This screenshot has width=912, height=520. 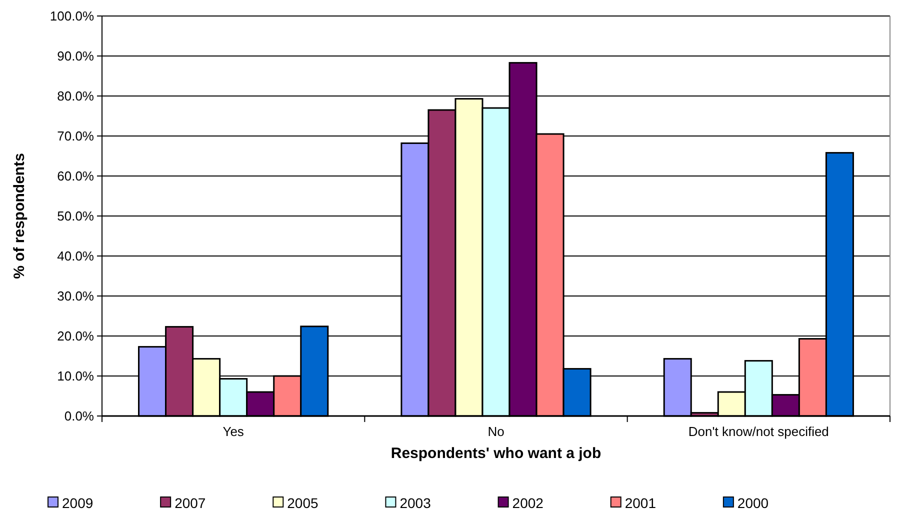 I want to click on y-tick-label: 50.0%, so click(x=75, y=216).